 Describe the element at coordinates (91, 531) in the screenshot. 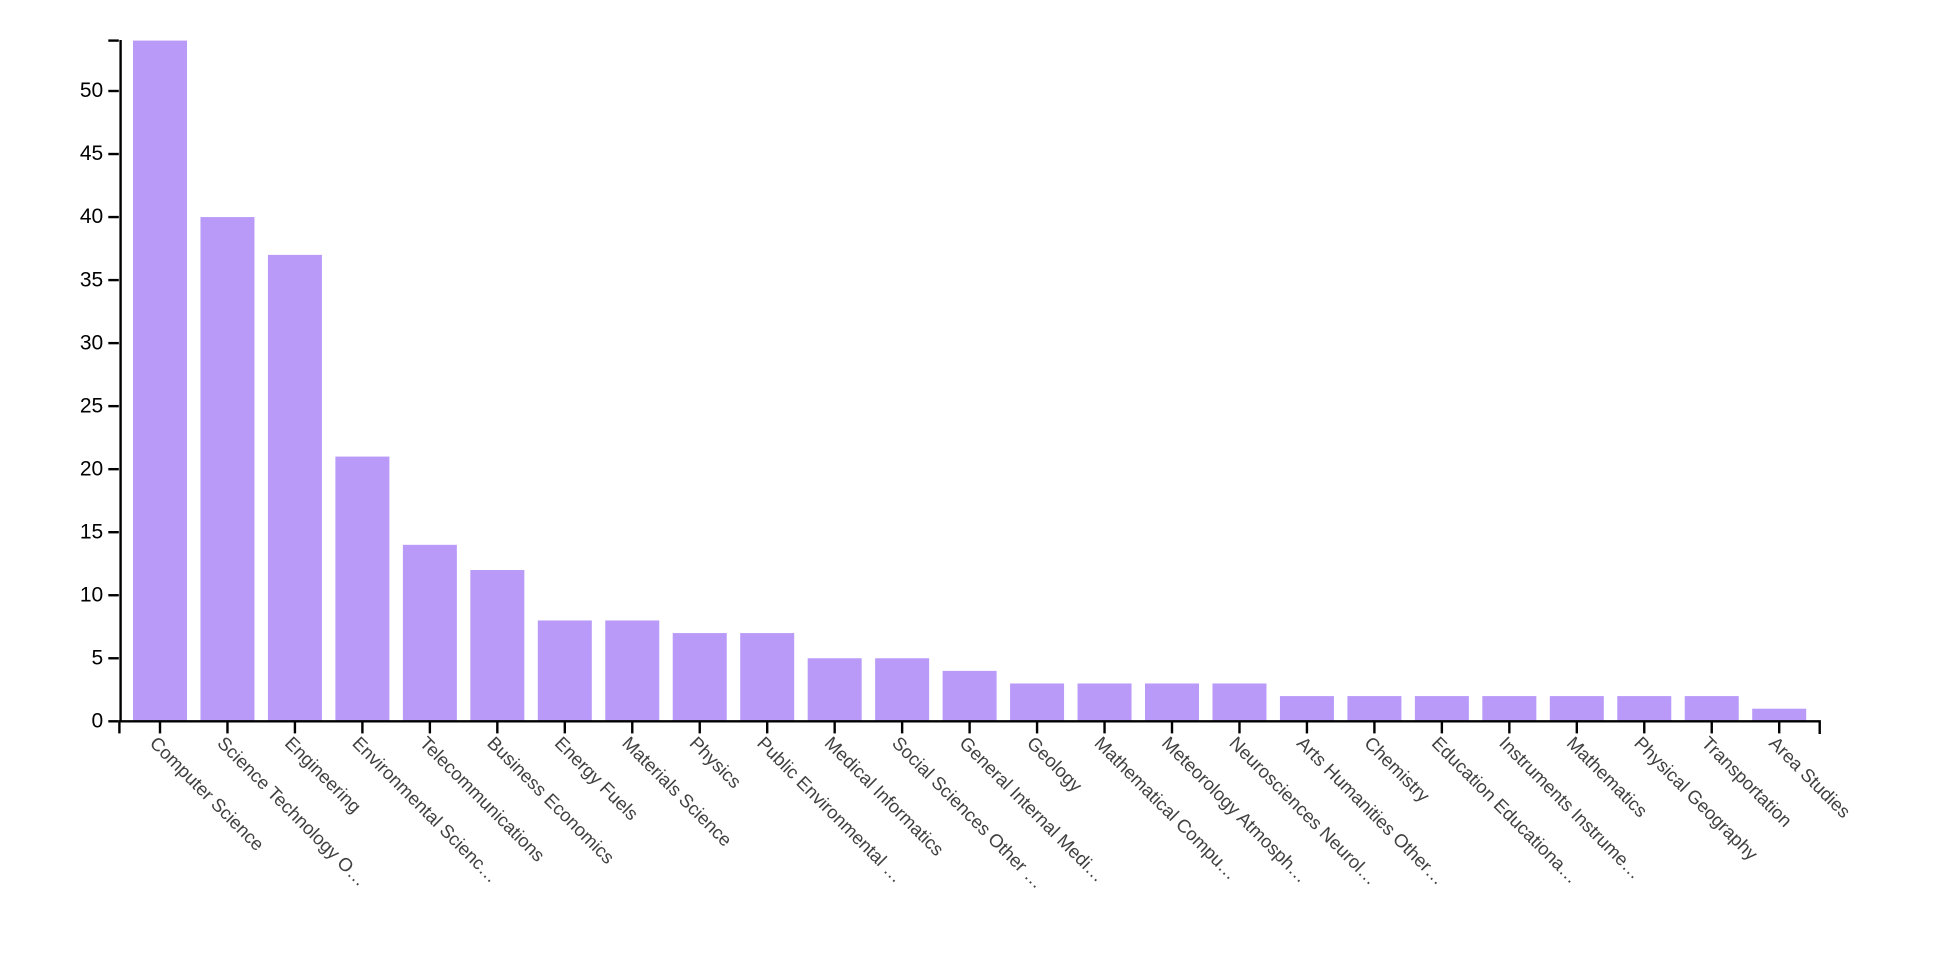

I see `svg-text: 15` at that location.